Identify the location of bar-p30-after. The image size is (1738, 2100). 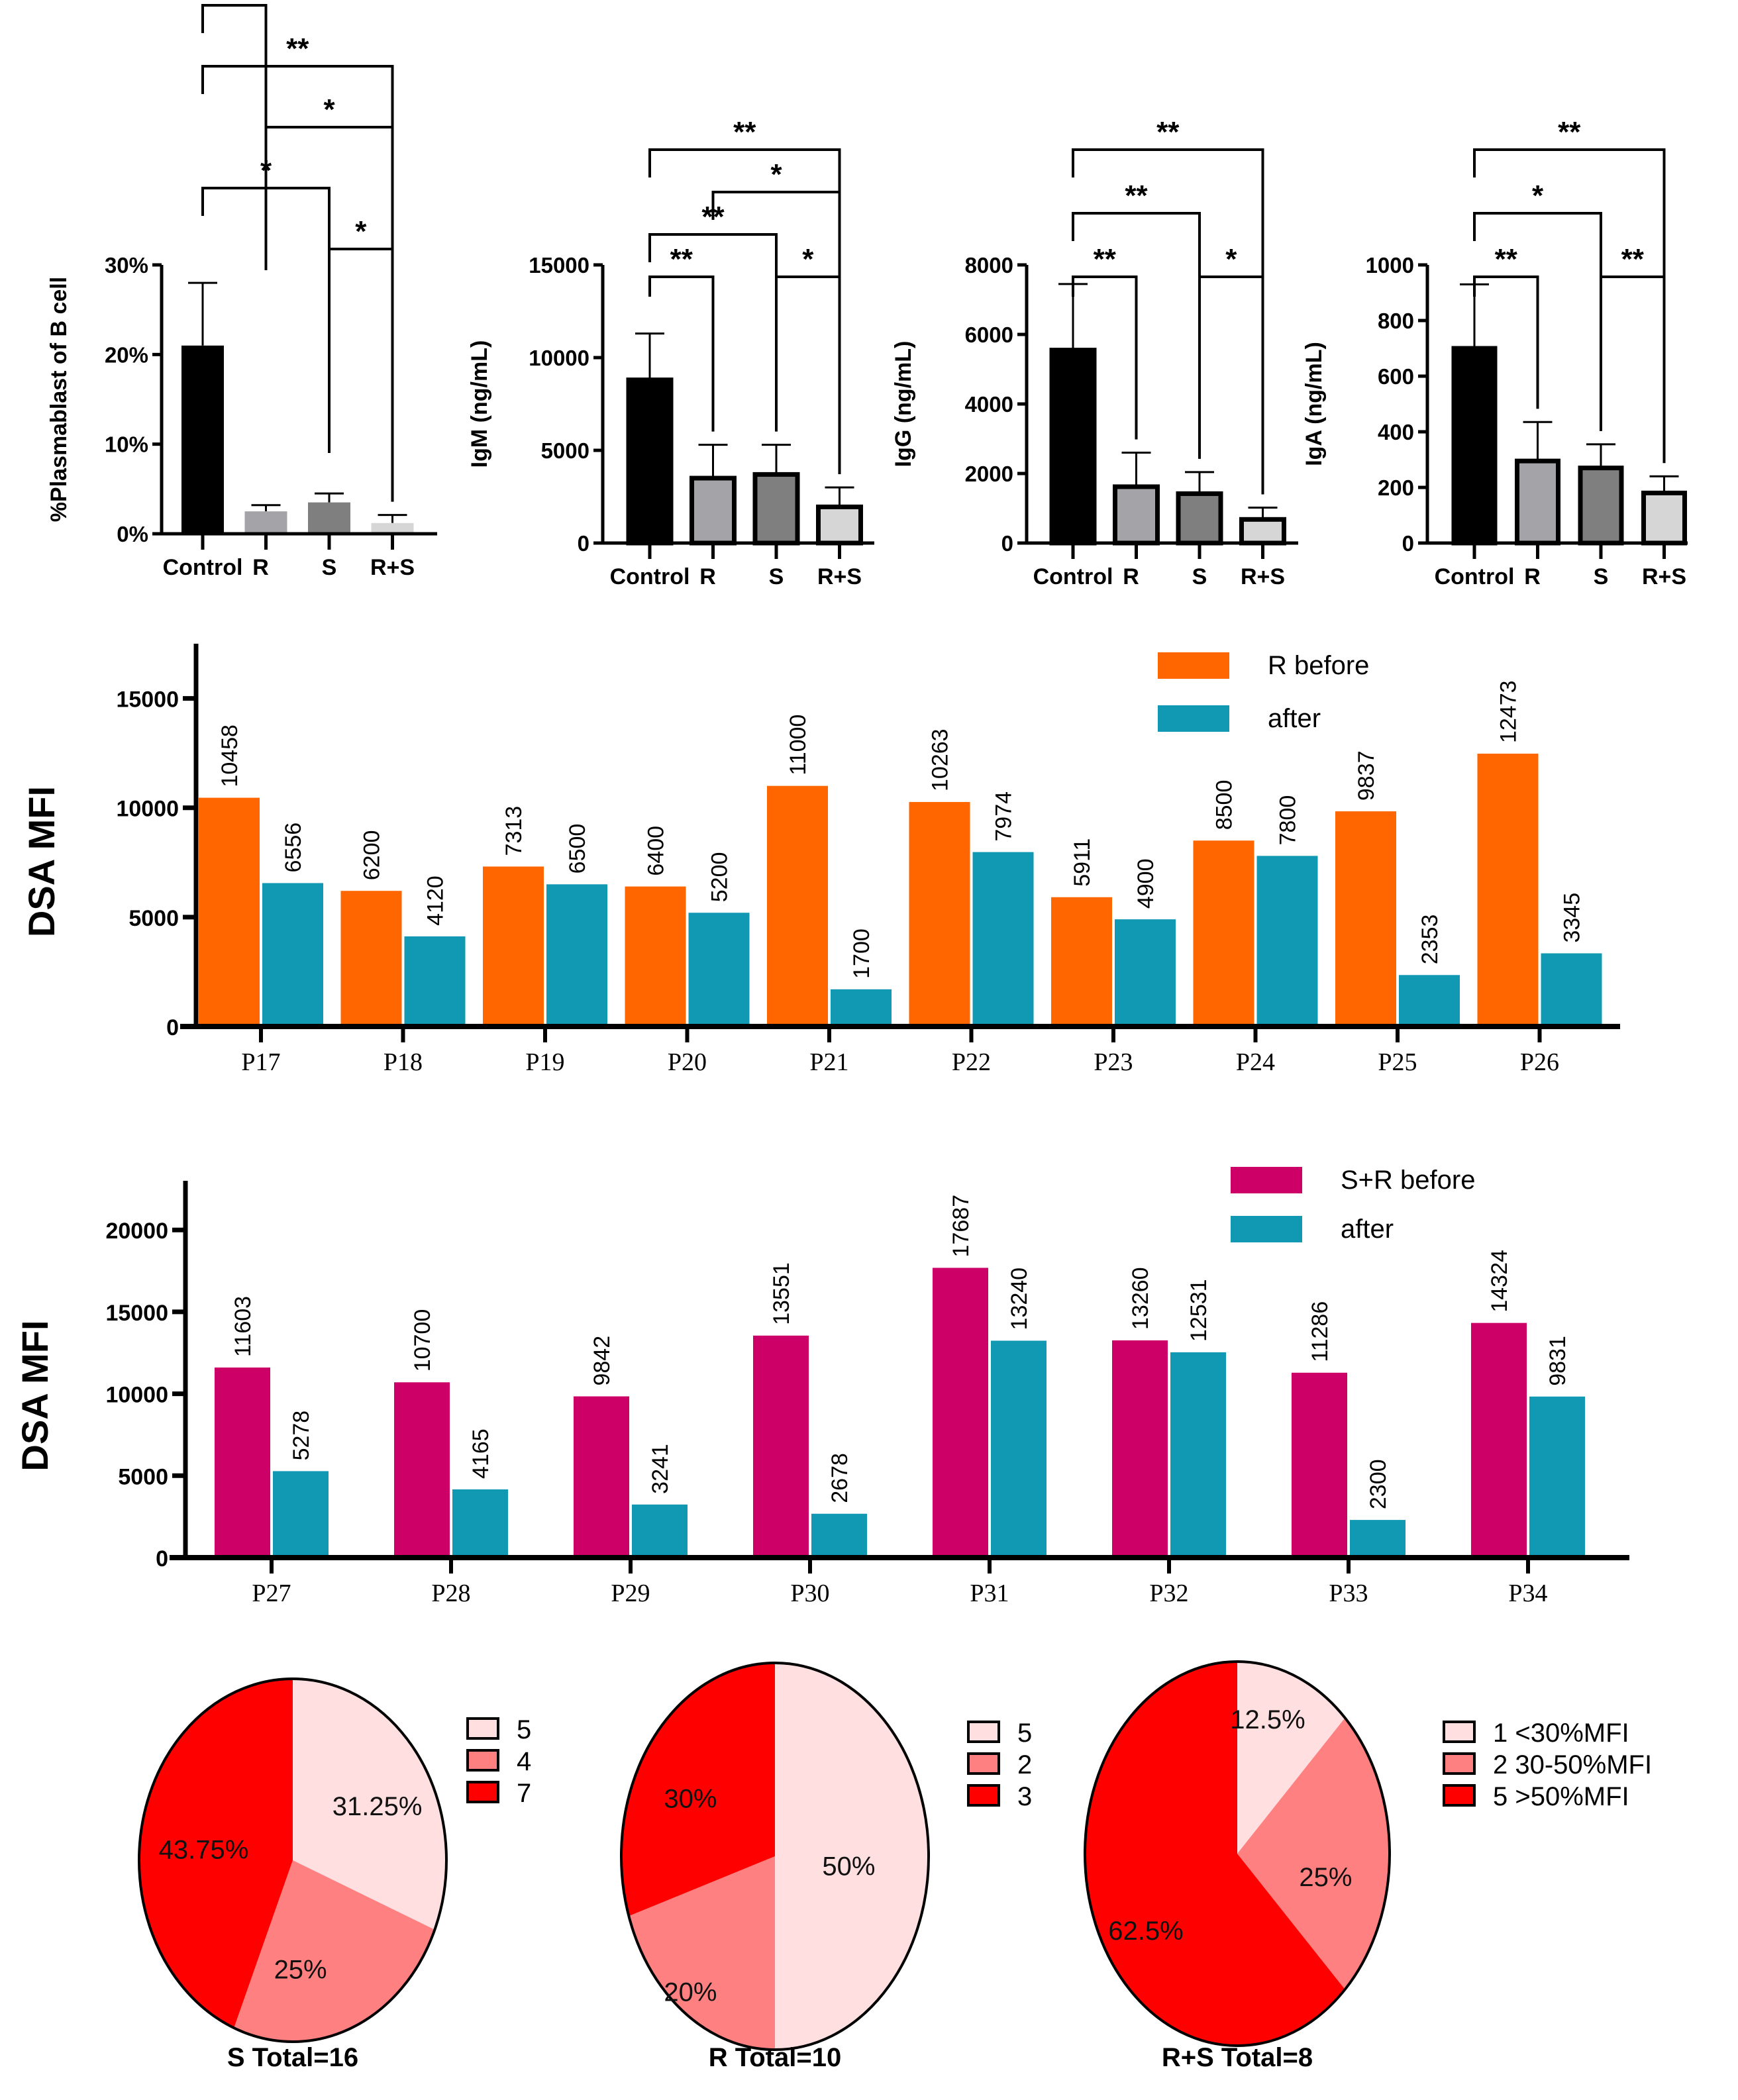
(839, 1536).